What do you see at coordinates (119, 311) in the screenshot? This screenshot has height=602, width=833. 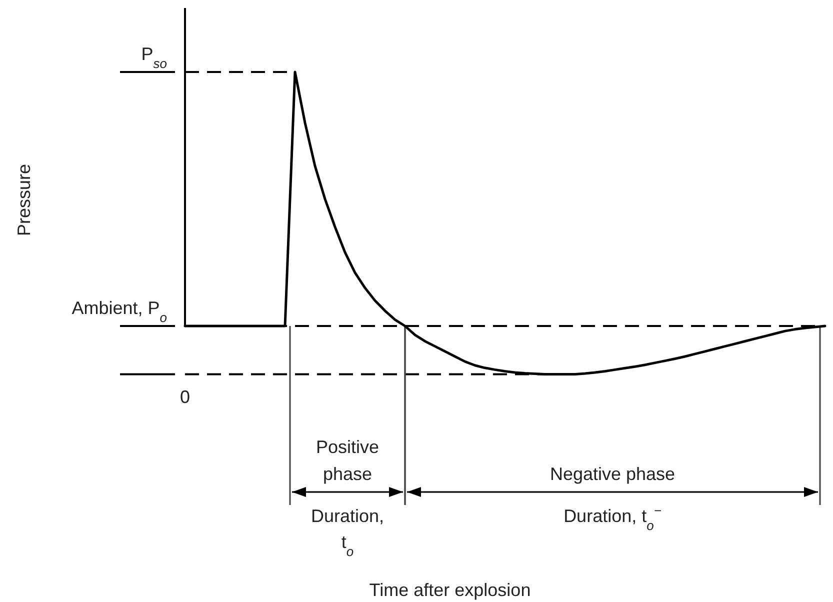 I see `ref-line-label: Ambient, P$_{o}$` at bounding box center [119, 311].